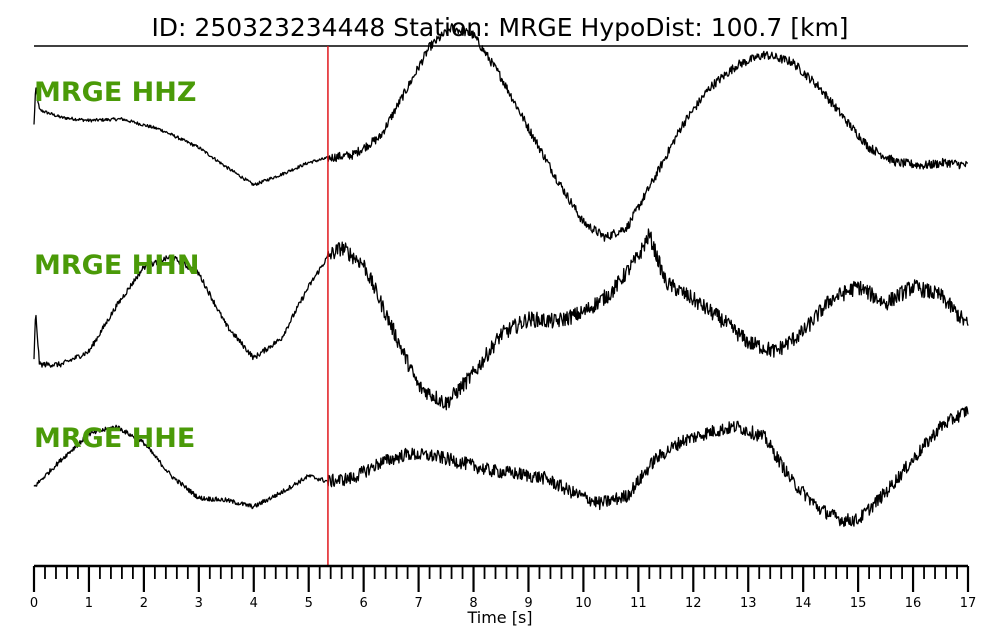 Image resolution: width=1000 pixels, height=640 pixels. Describe the element at coordinates (309, 603) in the screenshot. I see `x-tick-label: 5` at that location.